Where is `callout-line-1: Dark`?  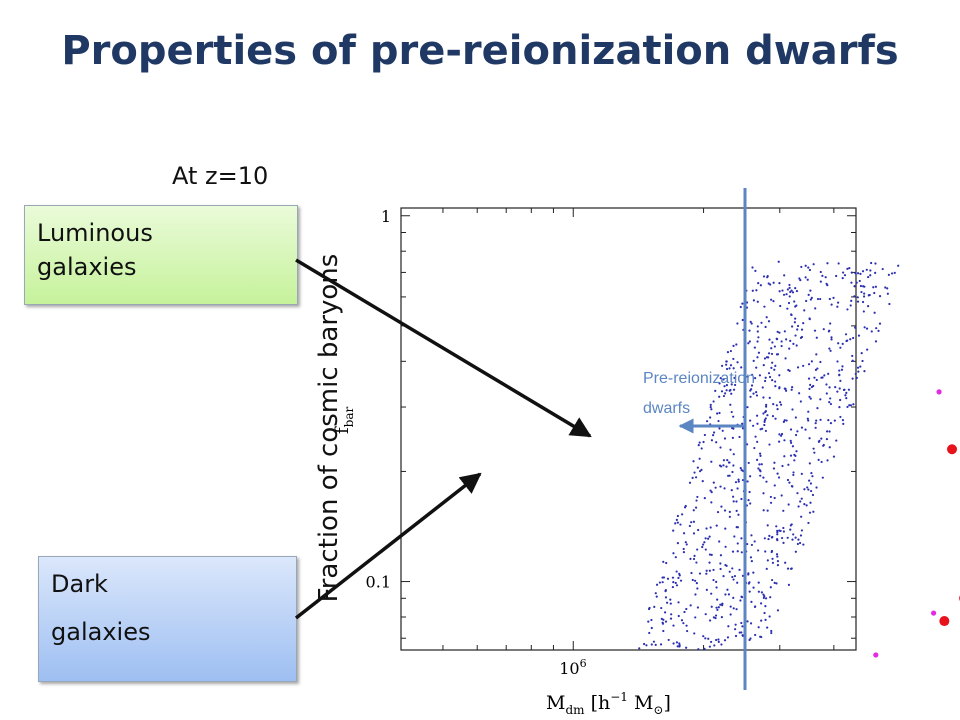
callout-line-1: Dark is located at coordinates (79, 584).